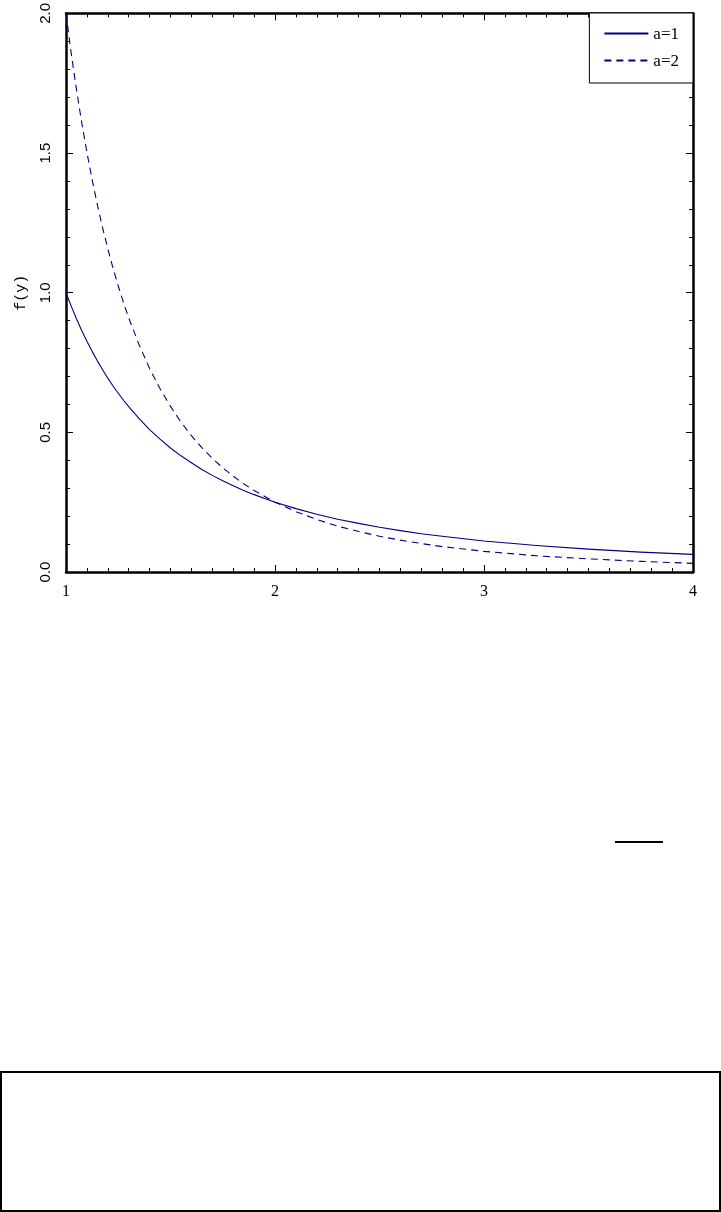  Describe the element at coordinates (44, 572) in the screenshot. I see `y-tick-label: 0.0` at that location.